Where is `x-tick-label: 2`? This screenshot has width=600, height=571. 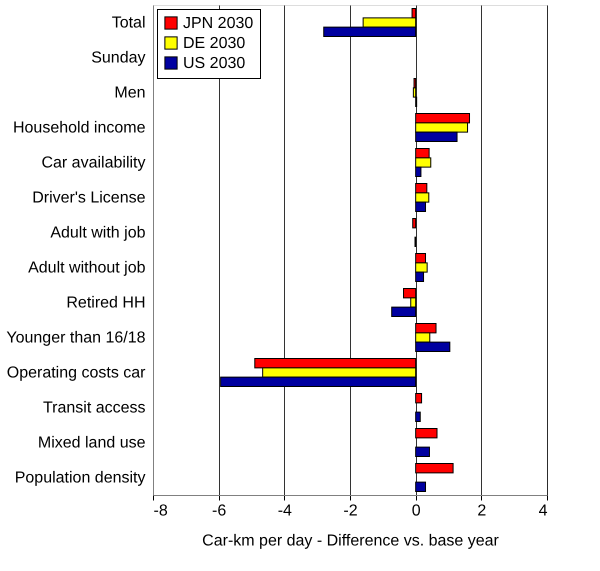 x-tick-label: 2 is located at coordinates (481, 511).